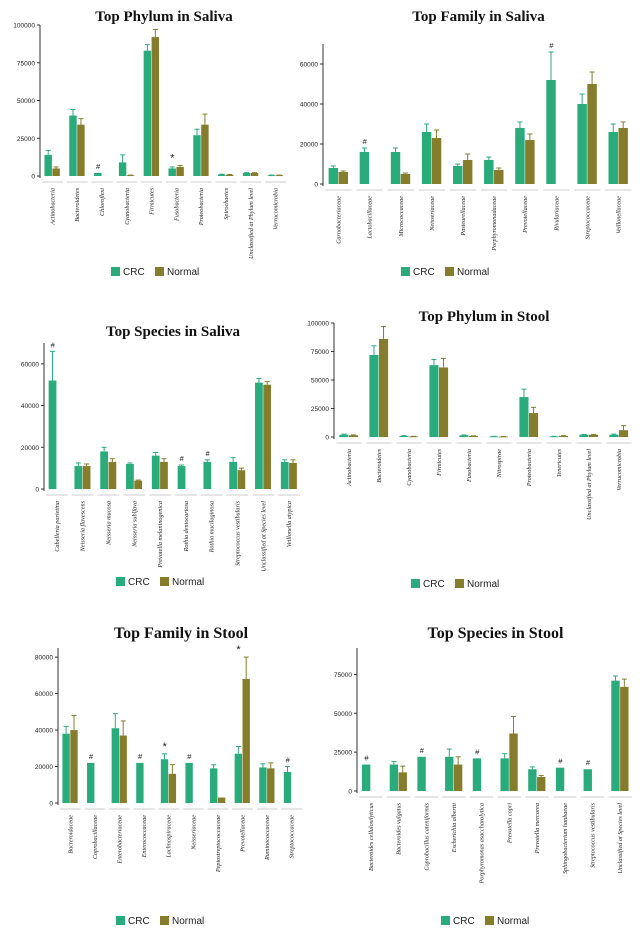 The image size is (642, 936). Describe the element at coordinates (499, 464) in the screenshot. I see `x-category-label: Nitrospirae` at that location.